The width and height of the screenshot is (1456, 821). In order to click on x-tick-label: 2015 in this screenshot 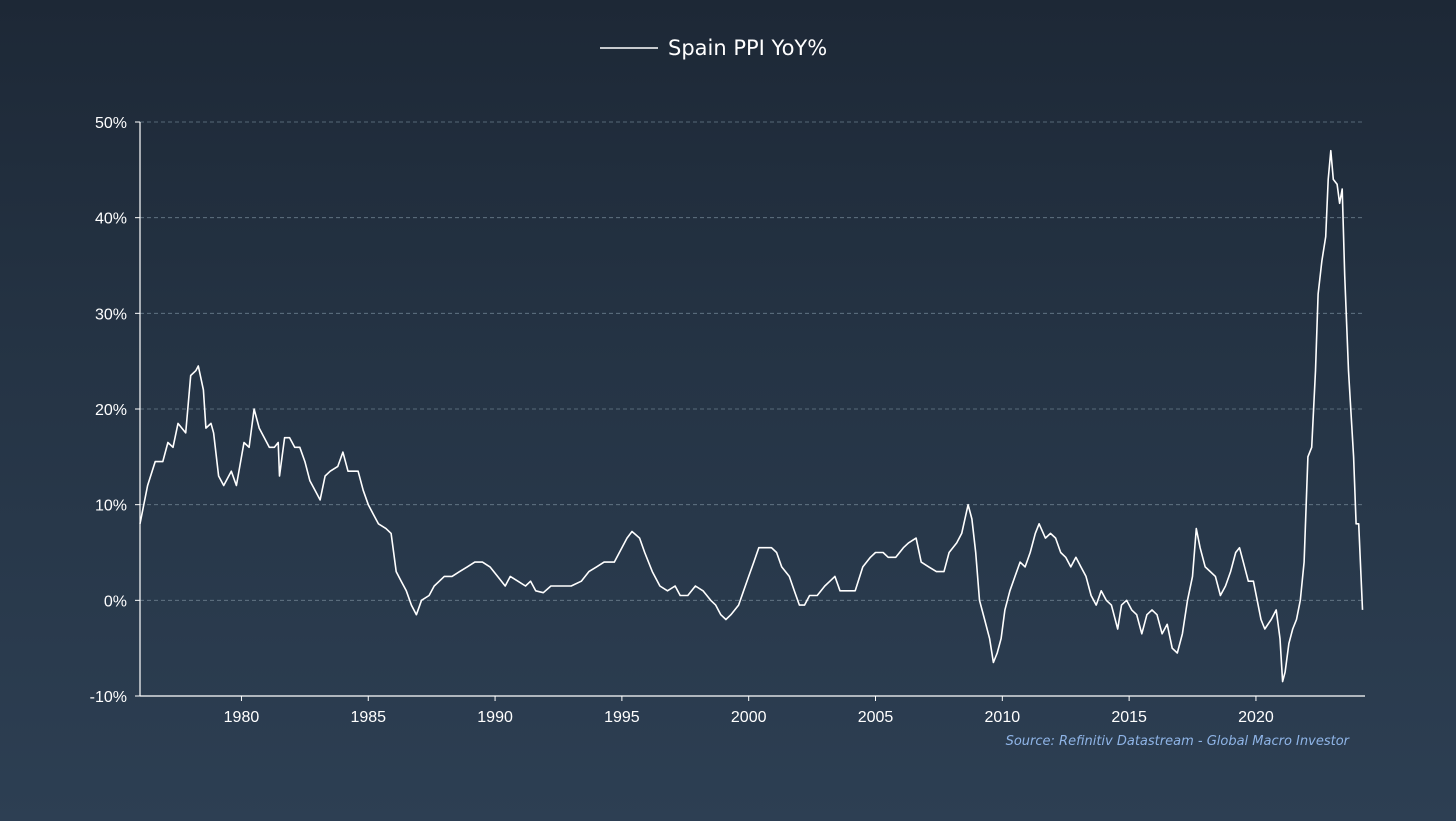, I will do `click(1129, 717)`.